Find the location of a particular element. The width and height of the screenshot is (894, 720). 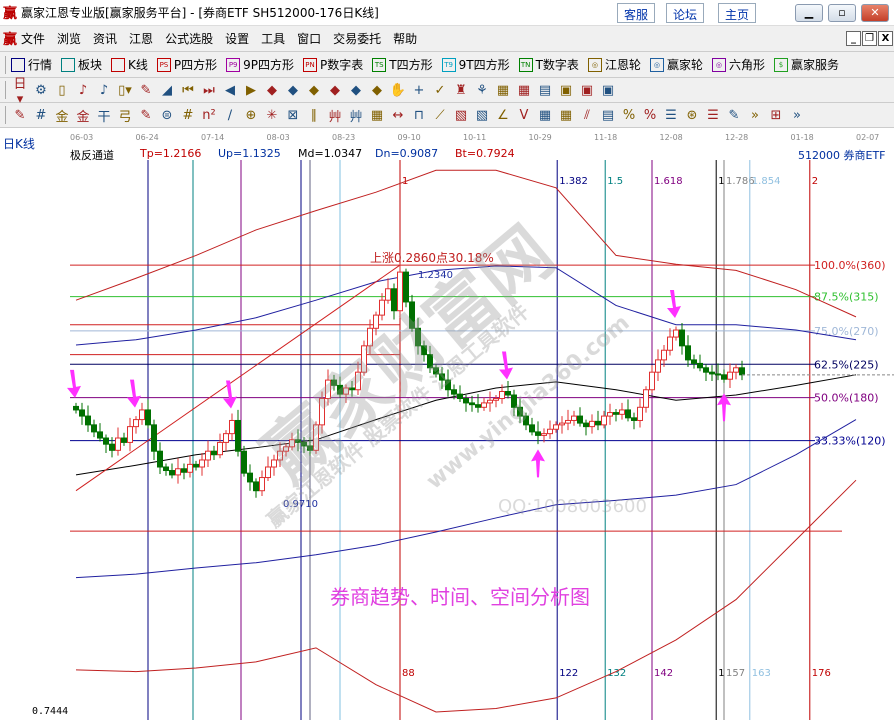

tool-icon: ⚘ is located at coordinates (482, 90).